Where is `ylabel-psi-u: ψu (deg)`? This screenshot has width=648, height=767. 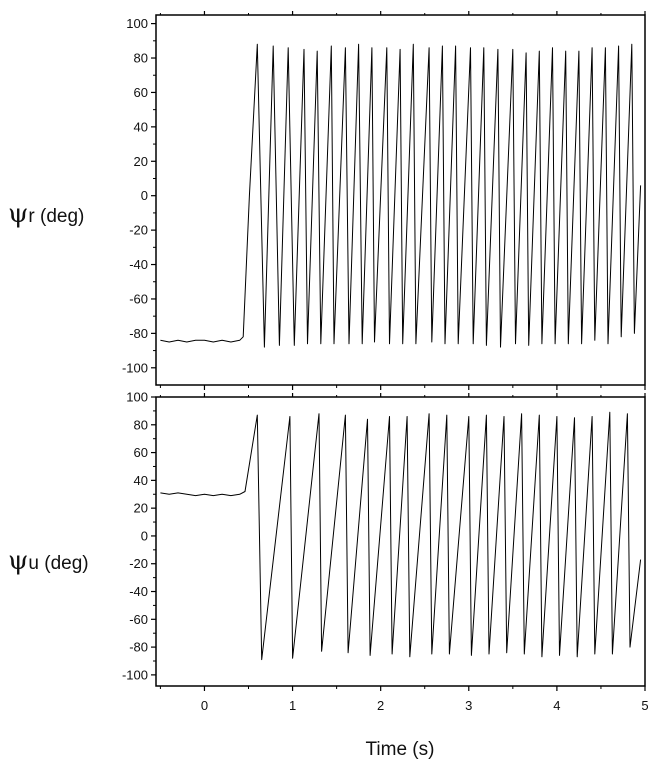
ylabel-psi-u: ψu (deg) is located at coordinates (48, 561).